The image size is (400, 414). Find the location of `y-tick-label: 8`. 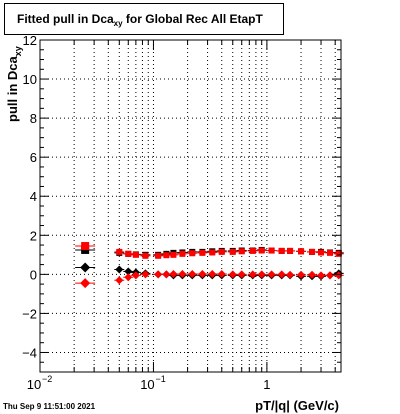

y-tick-label: 8 is located at coordinates (33, 118).